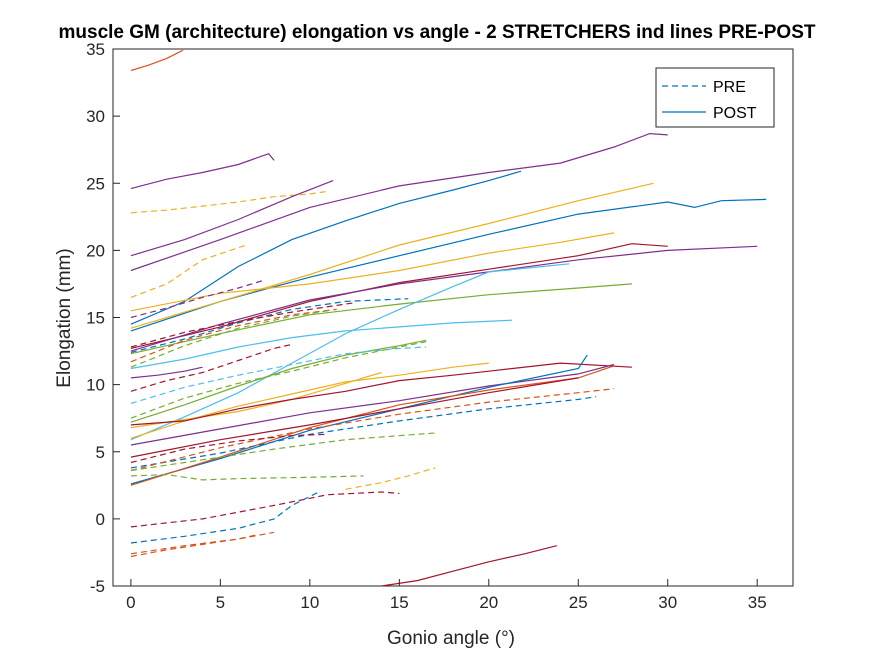  Describe the element at coordinates (578, 602) in the screenshot. I see `x-tick-label: 25` at that location.